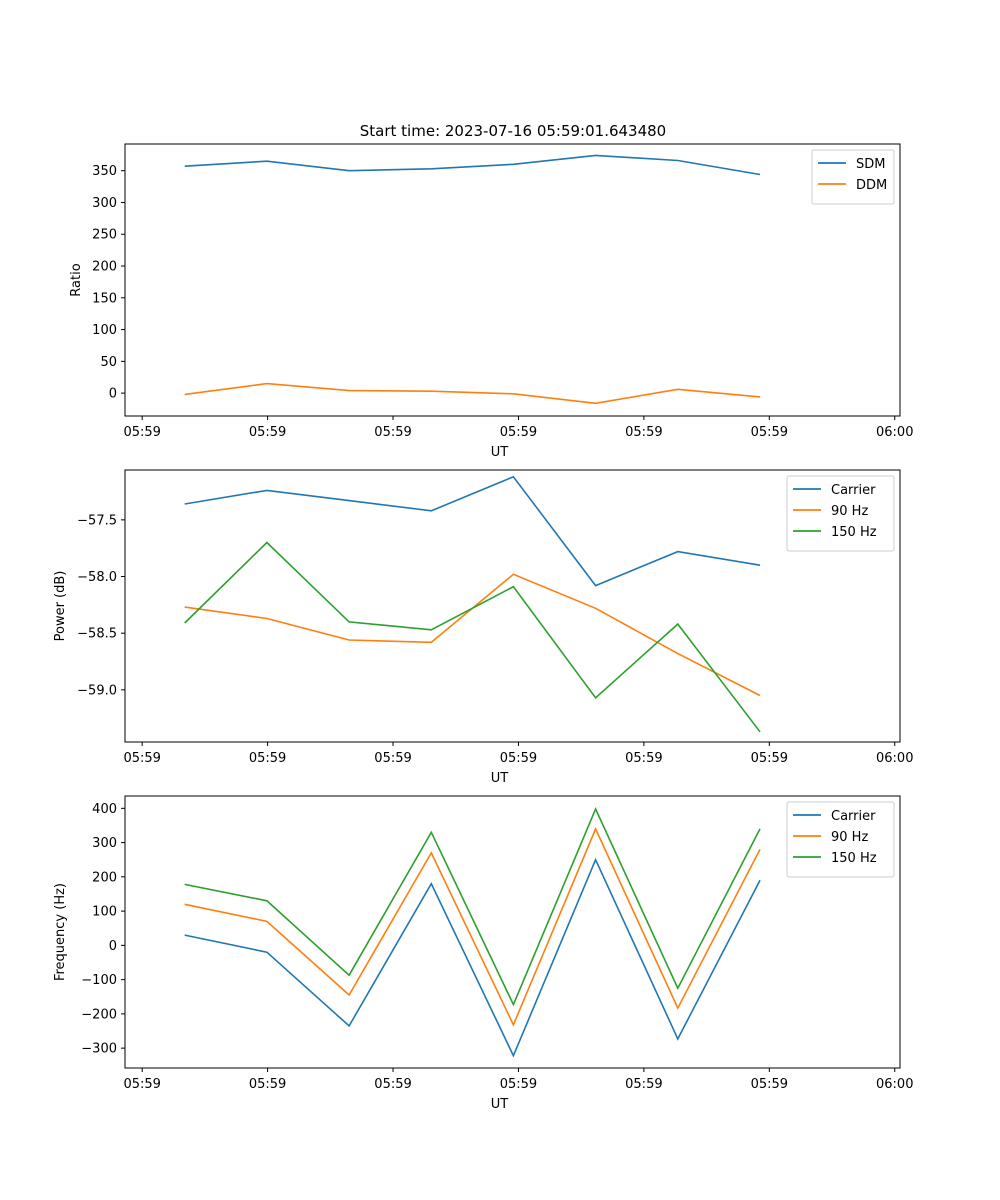 This screenshot has width=1000, height=1200. I want to click on y-tick-label: 50, so click(108, 362).